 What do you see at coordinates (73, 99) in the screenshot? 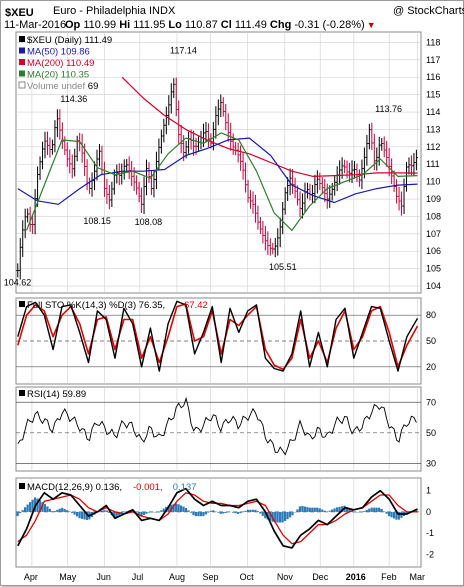
I see `price-annotation: 114.36` at bounding box center [73, 99].